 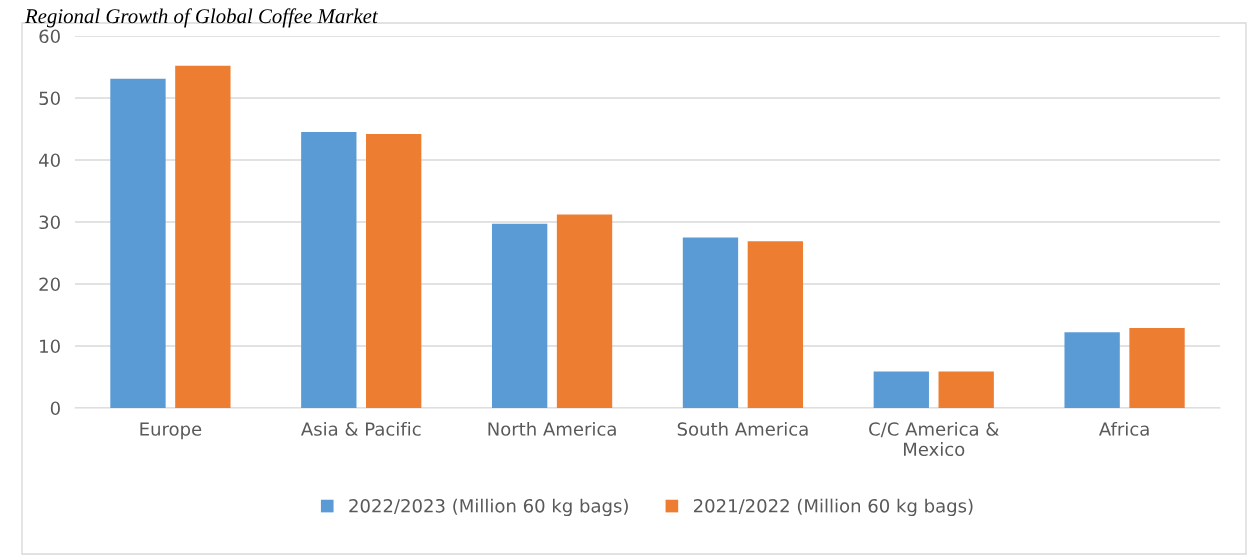 I want to click on x-tick-label: South America, so click(x=742, y=428).